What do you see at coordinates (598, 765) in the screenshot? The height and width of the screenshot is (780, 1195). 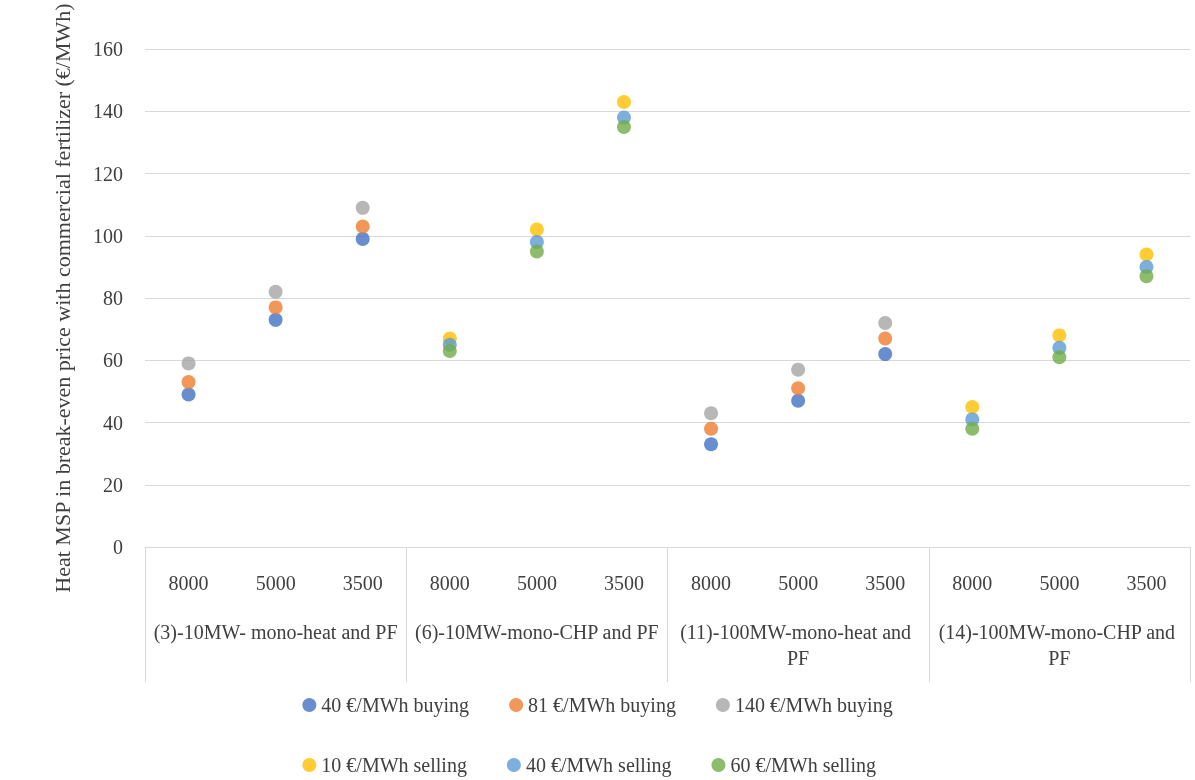 I see `legend-label: 40 €/MWh selling` at bounding box center [598, 765].